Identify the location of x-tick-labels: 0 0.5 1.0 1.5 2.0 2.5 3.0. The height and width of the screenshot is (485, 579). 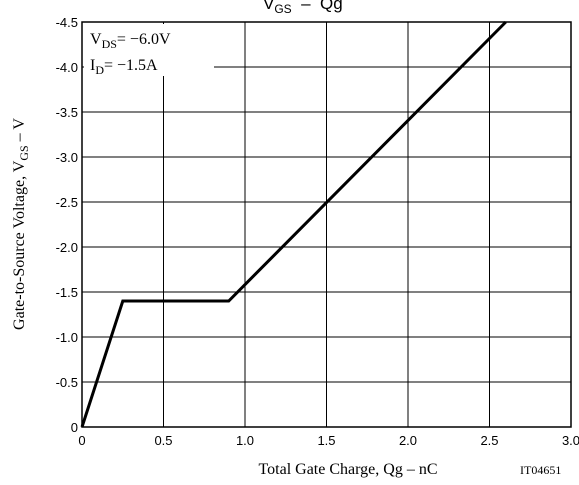
(328, 440).